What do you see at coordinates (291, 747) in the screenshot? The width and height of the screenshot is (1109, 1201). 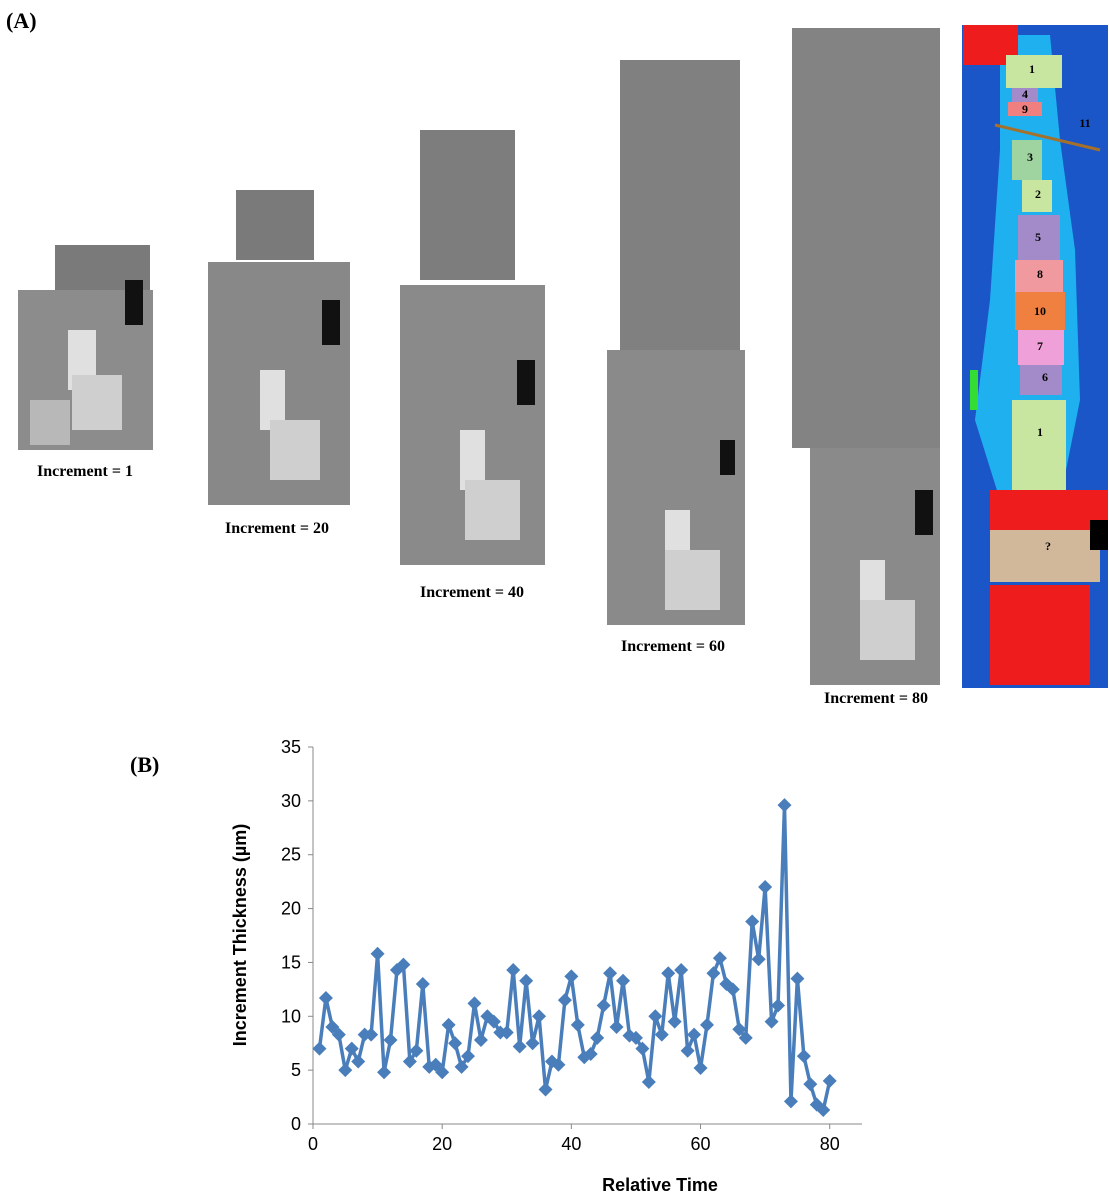 I see `y-tick-label: 35` at bounding box center [291, 747].